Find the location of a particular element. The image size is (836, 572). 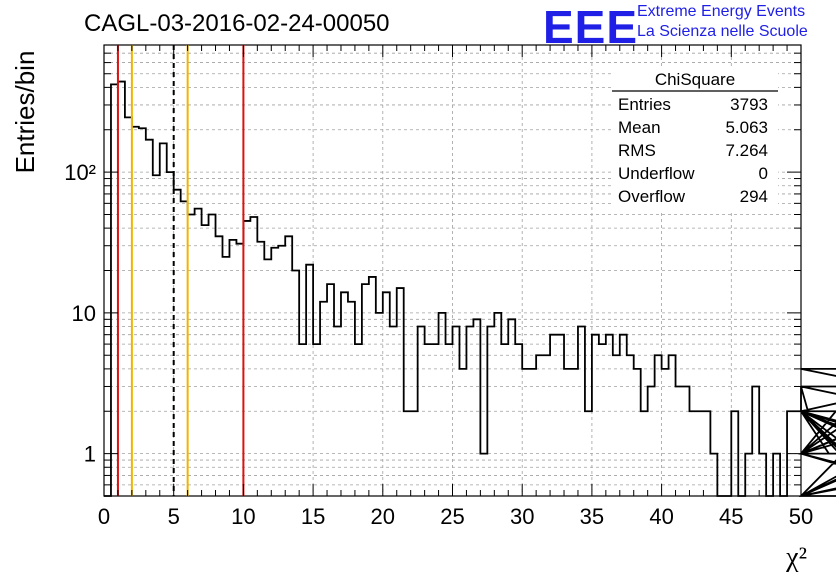

x-tick-label: 30 is located at coordinates (522, 516).